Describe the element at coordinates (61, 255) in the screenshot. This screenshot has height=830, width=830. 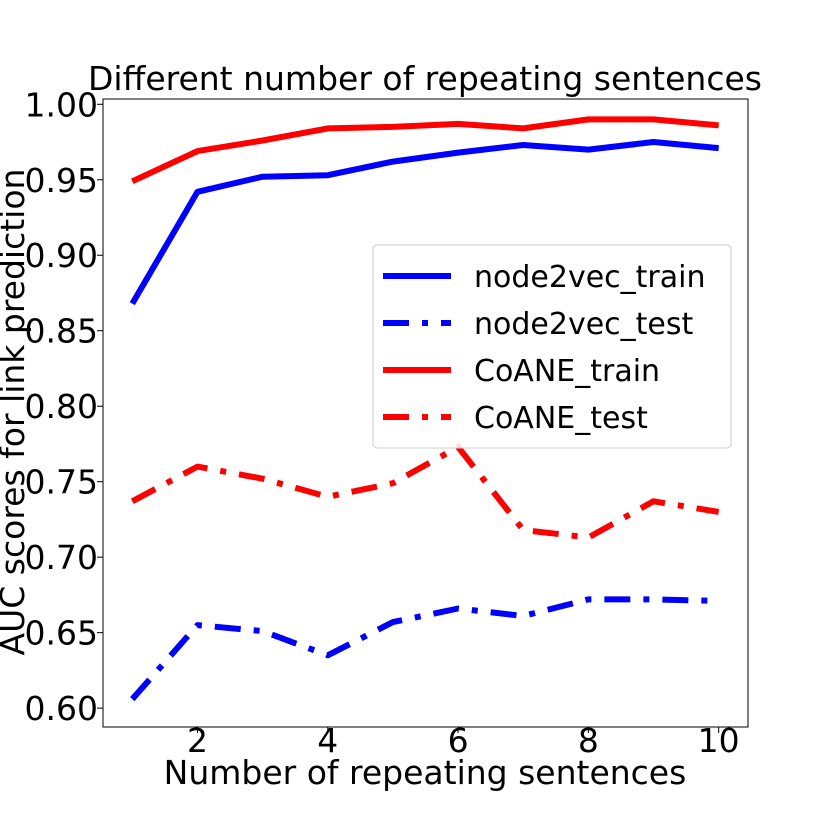
I see `y-tick-label: 0.90` at that location.